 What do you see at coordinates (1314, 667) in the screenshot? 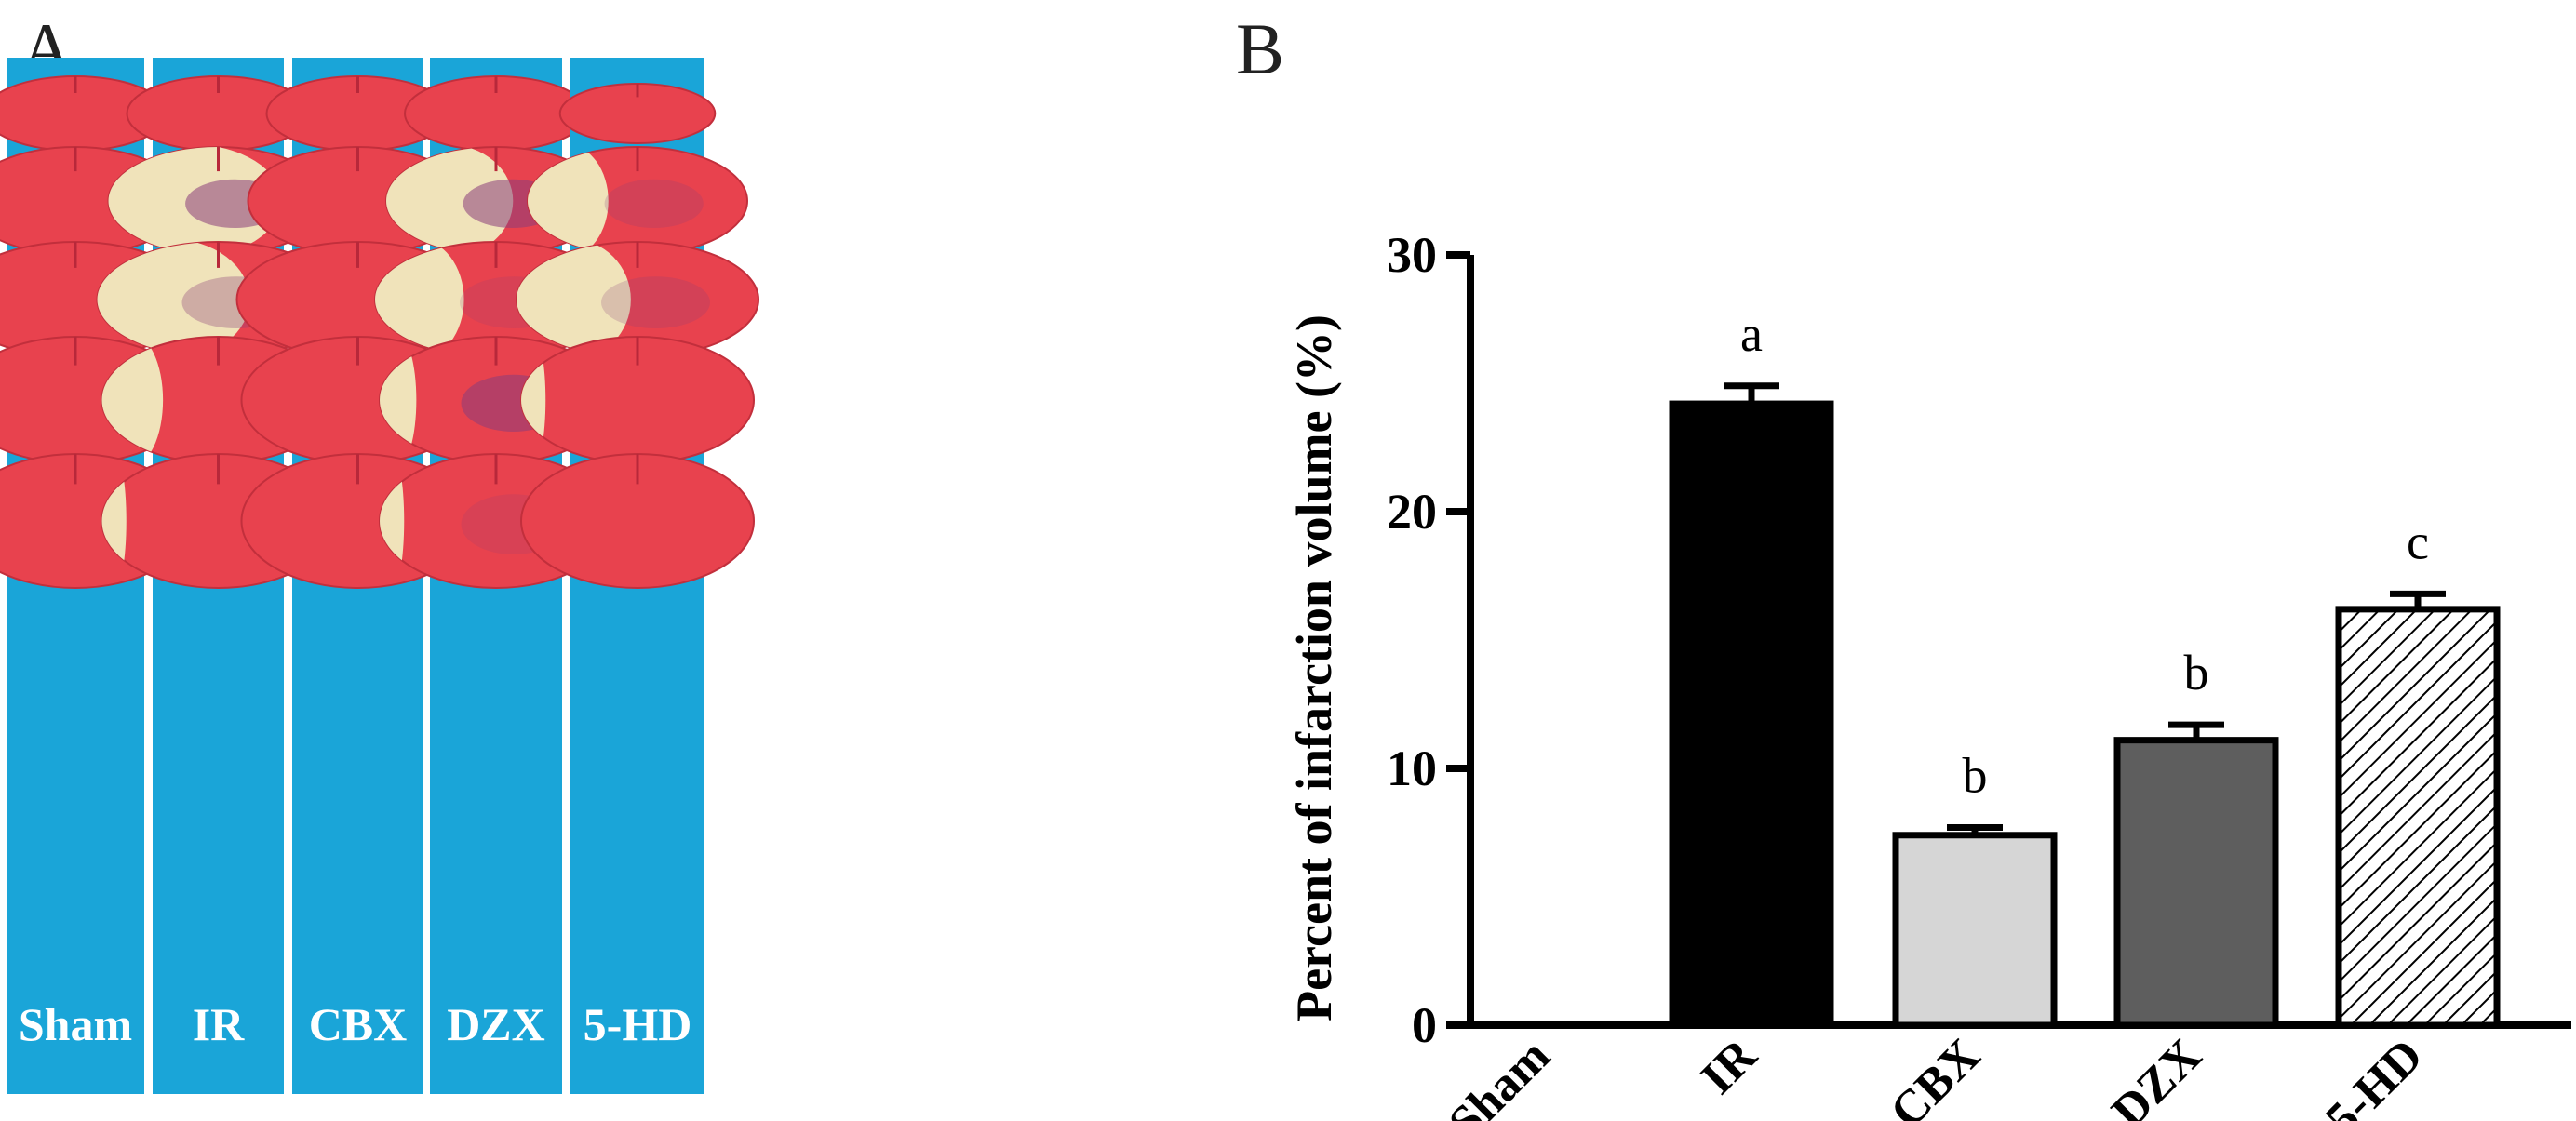
I see `y-axis-label: Percent of infarction volume (%)` at bounding box center [1314, 667].